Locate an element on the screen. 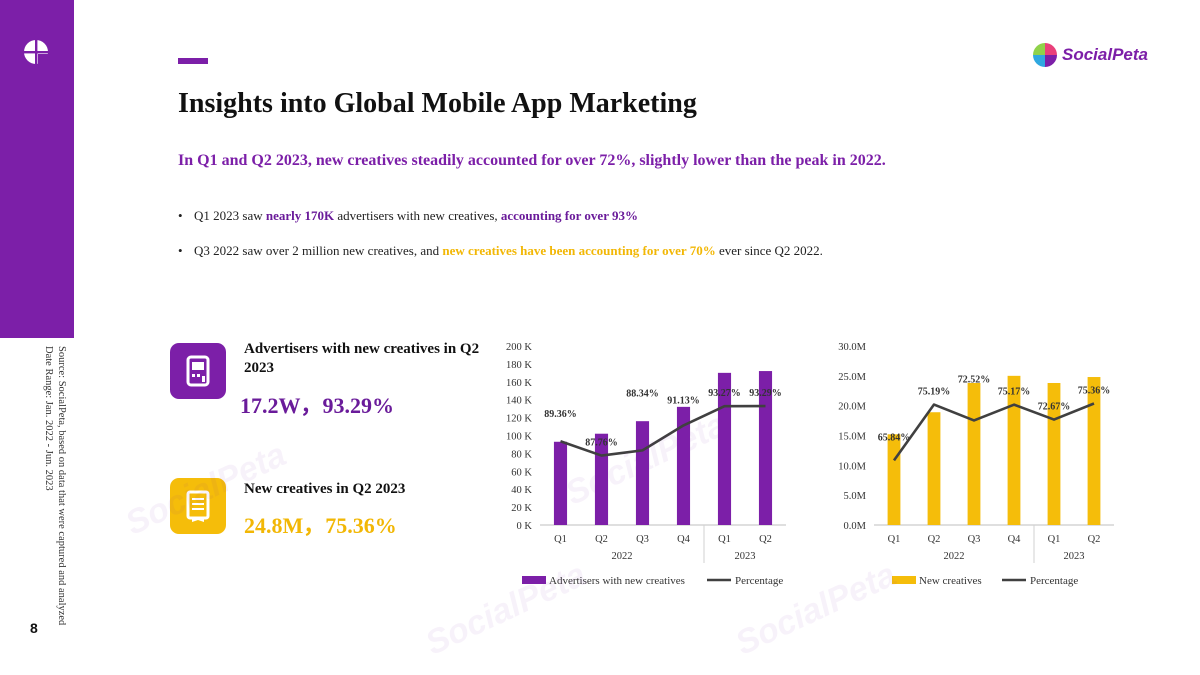 This screenshot has width=1200, height=675. bullet-text: ever since Q2 2022. is located at coordinates (769, 250).